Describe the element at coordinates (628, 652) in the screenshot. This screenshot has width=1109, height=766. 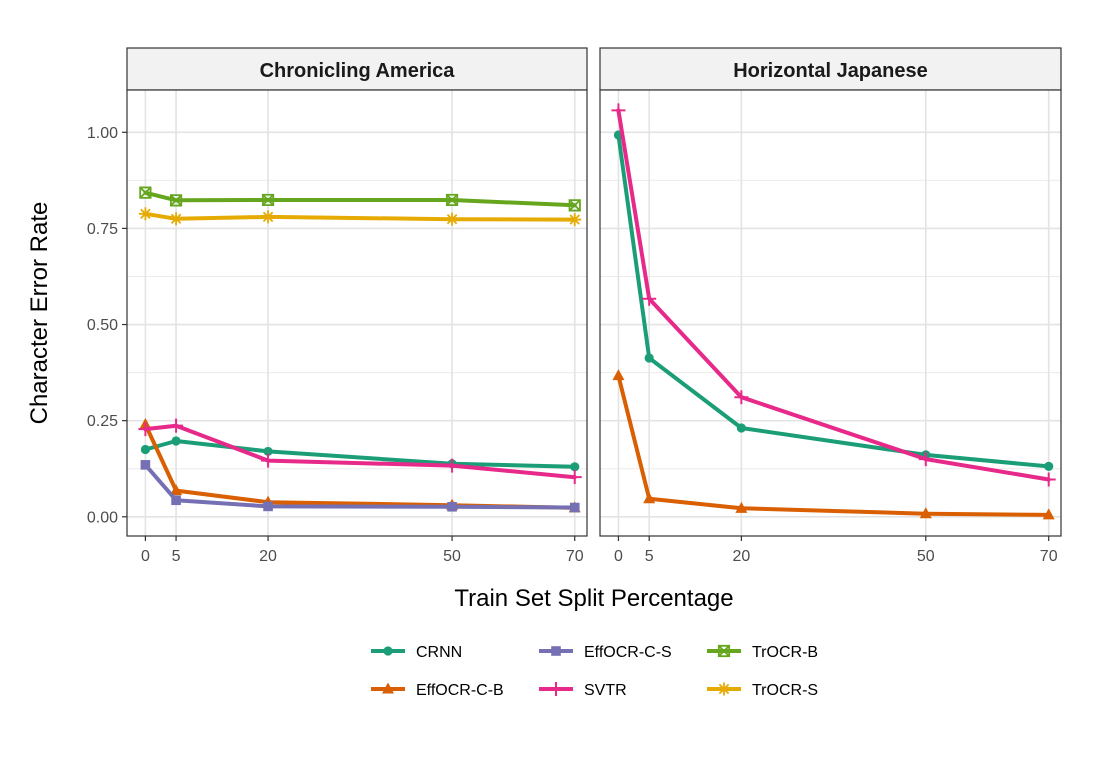
I see `legend-label: EffOCR-C-S` at that location.